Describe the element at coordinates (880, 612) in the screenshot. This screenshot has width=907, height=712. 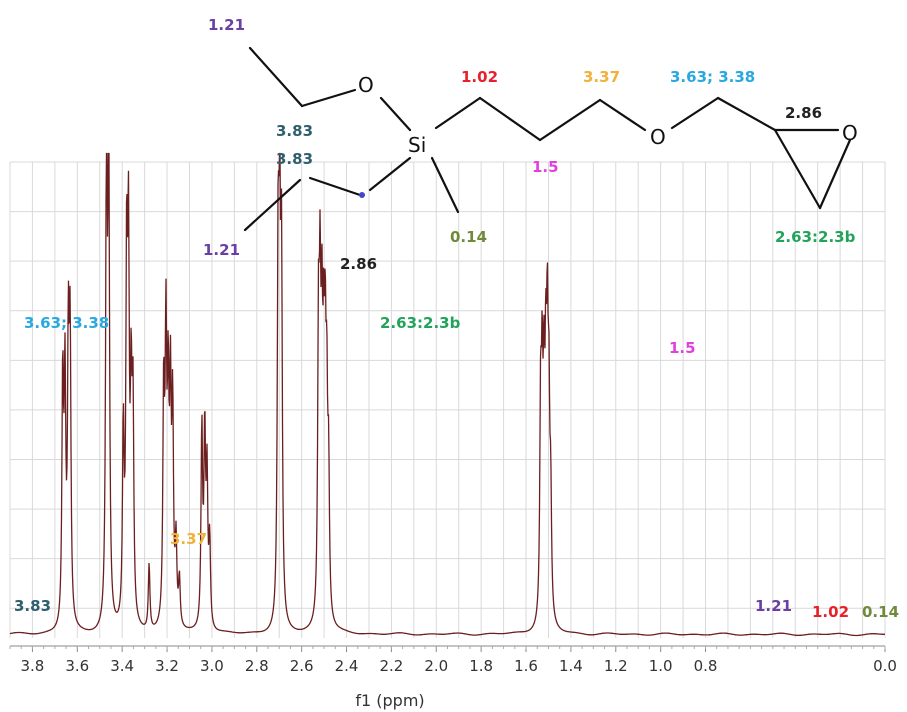
I see `peak-label-0-14: 0.14` at that location.